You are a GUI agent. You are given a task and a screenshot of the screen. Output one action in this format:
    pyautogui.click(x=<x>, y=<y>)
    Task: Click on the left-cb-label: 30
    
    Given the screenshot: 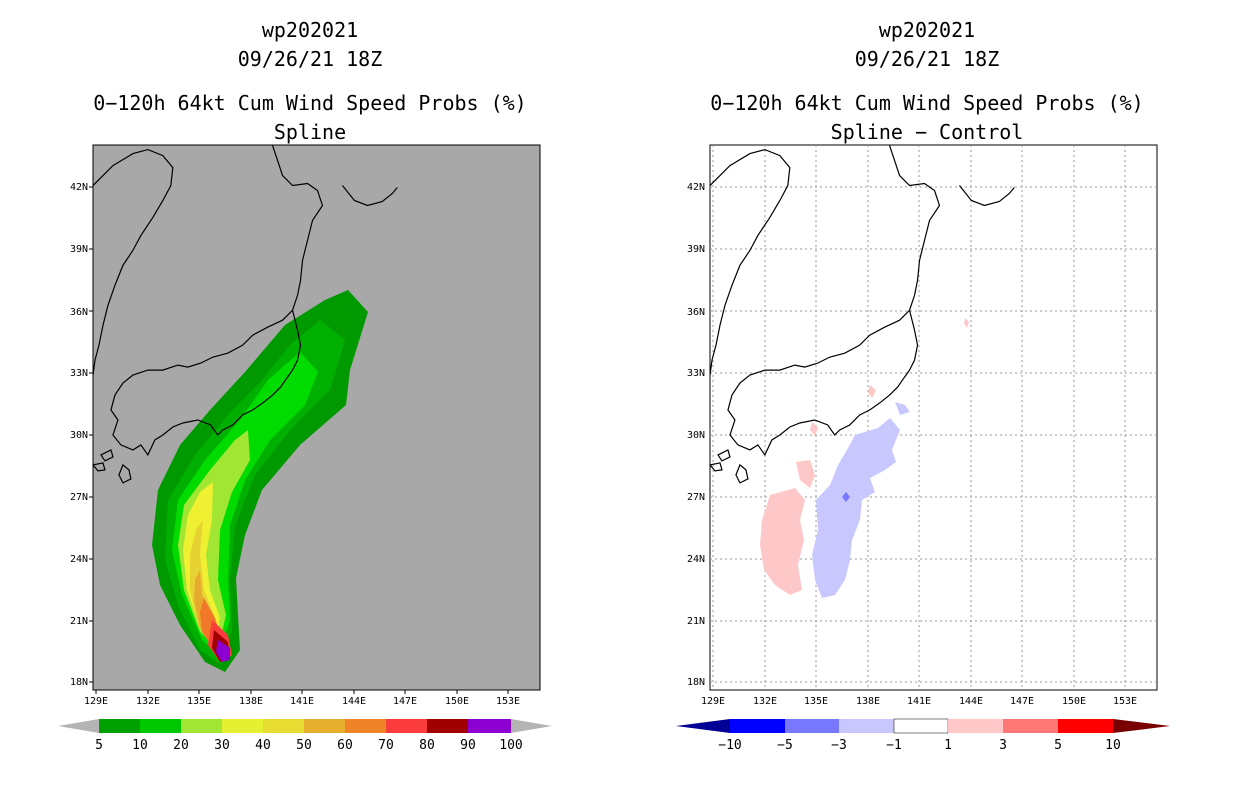 What is the action you would take?
    pyautogui.click(x=222, y=745)
    